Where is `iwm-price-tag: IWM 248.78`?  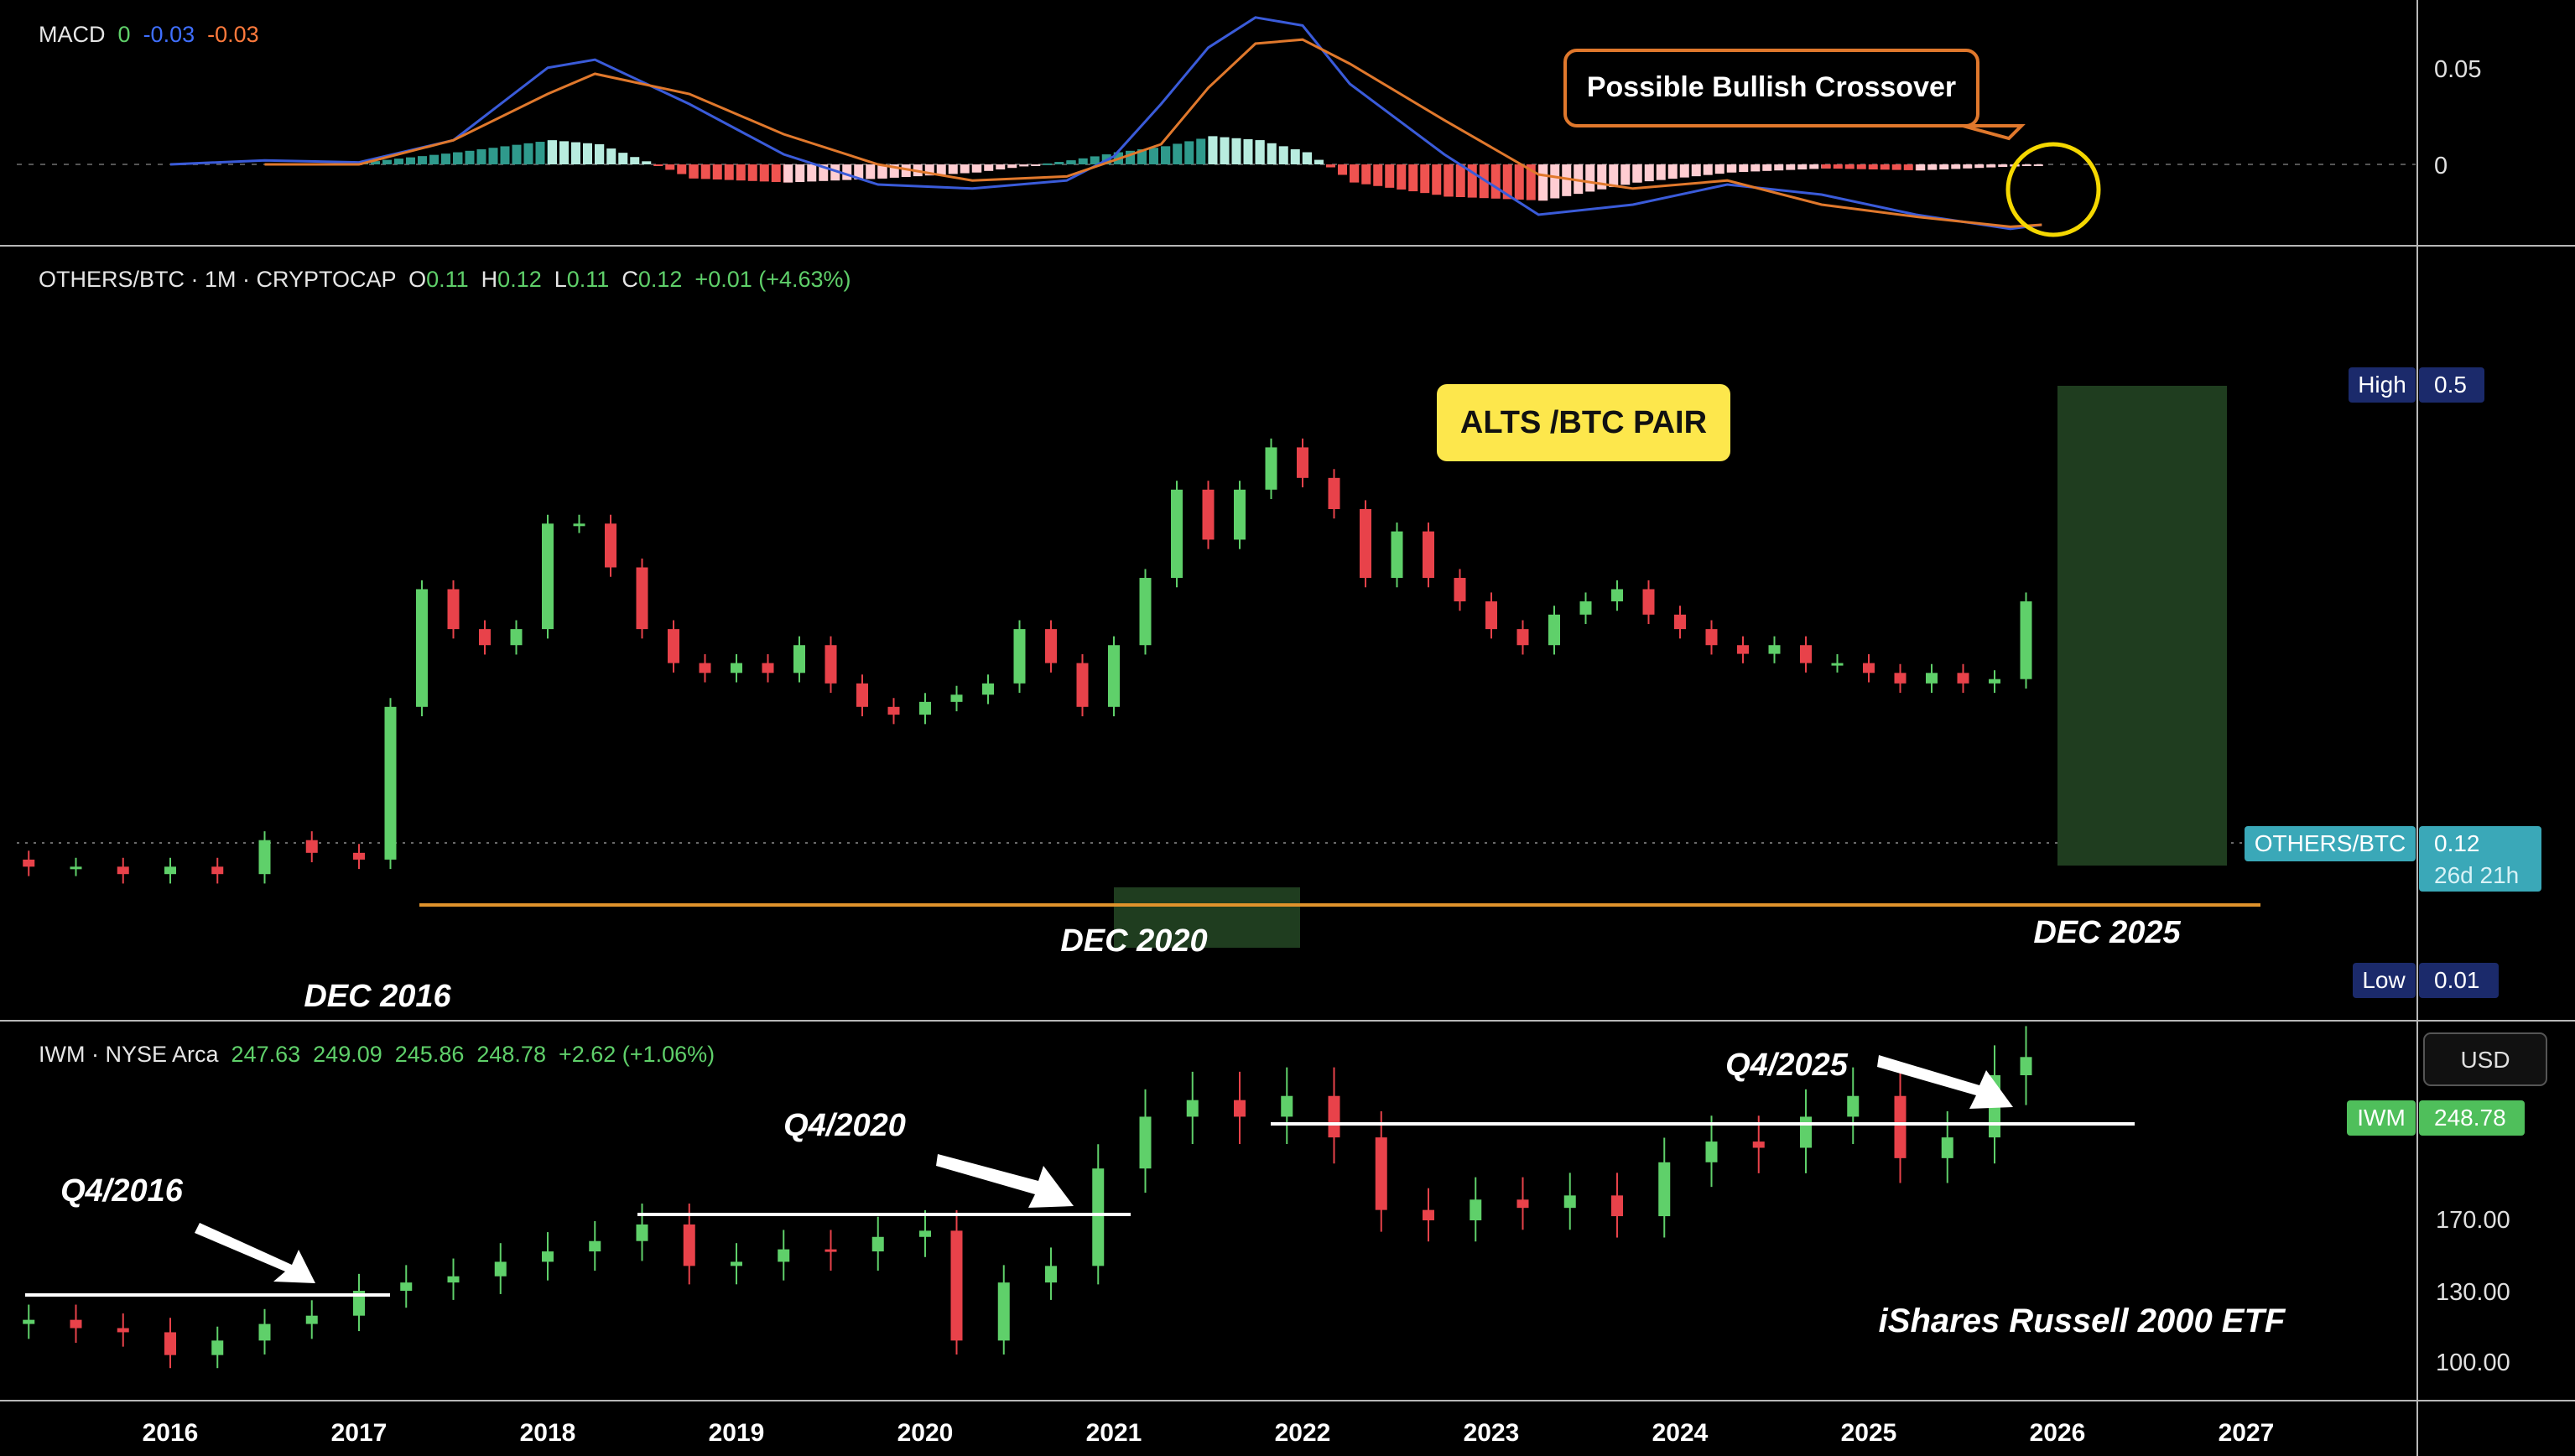 iwm-price-tag: IWM 248.78 is located at coordinates (2436, 1118).